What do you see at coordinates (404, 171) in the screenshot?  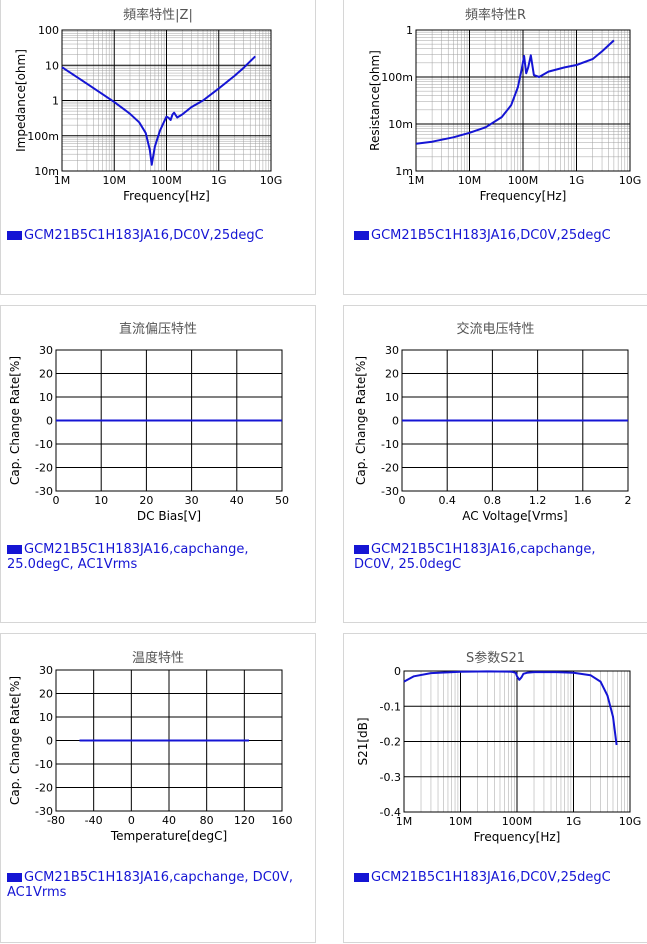 I see `y-tick-label: 1m` at bounding box center [404, 171].